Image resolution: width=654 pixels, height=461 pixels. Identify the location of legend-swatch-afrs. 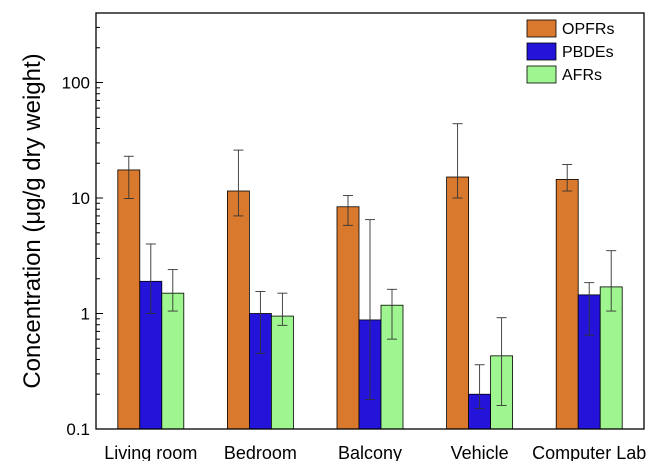
(541, 74).